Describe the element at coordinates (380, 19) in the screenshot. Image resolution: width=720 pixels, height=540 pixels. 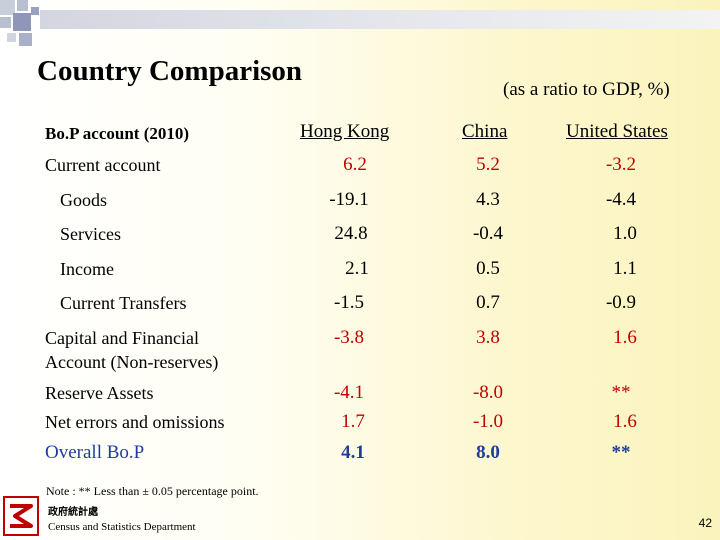
I see `header-bar` at that location.